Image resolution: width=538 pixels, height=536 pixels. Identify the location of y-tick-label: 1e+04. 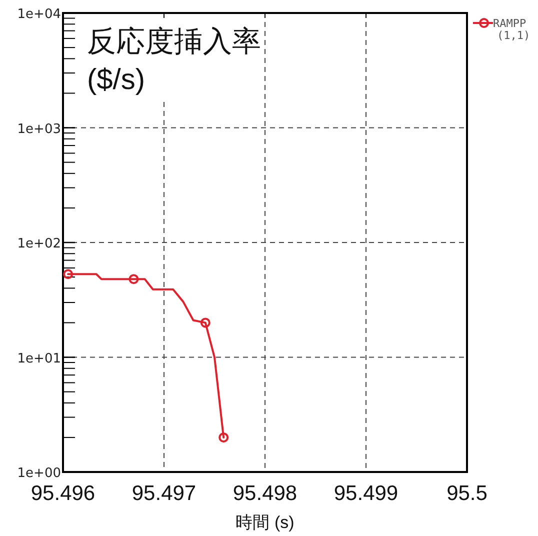
(39, 14).